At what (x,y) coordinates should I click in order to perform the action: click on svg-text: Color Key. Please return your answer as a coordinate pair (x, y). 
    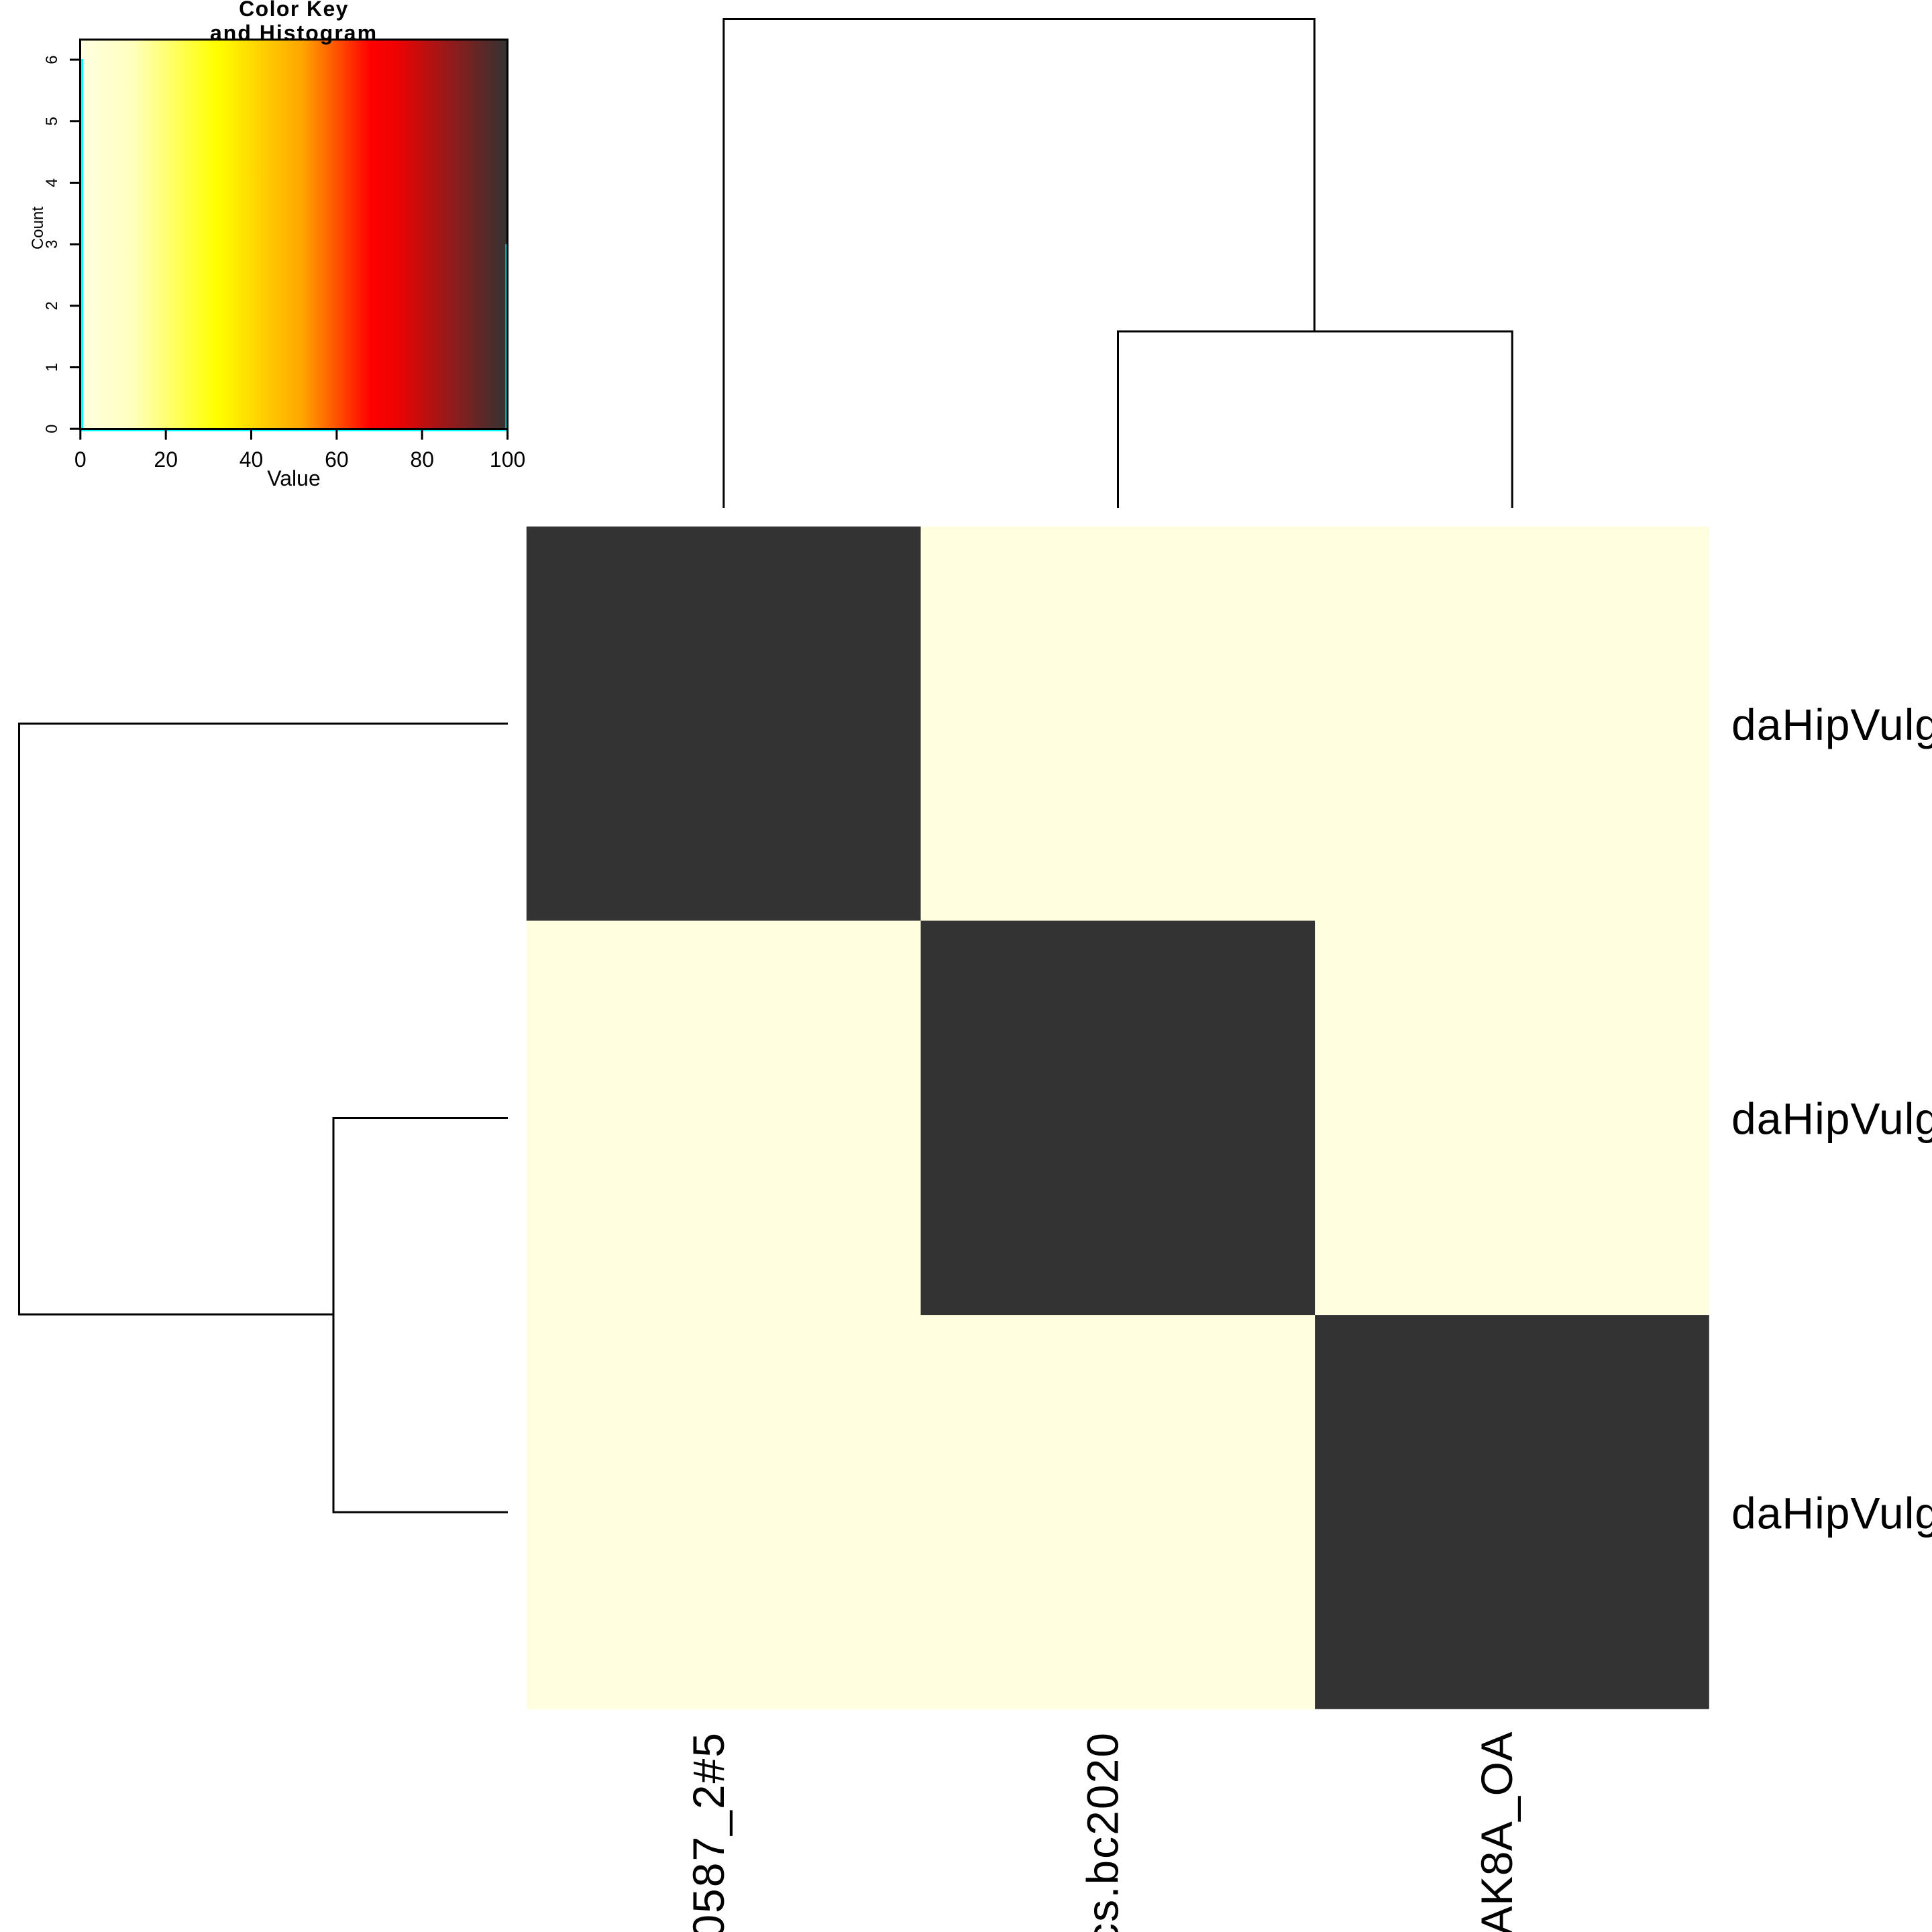
    Looking at the image, I should click on (294, 10).